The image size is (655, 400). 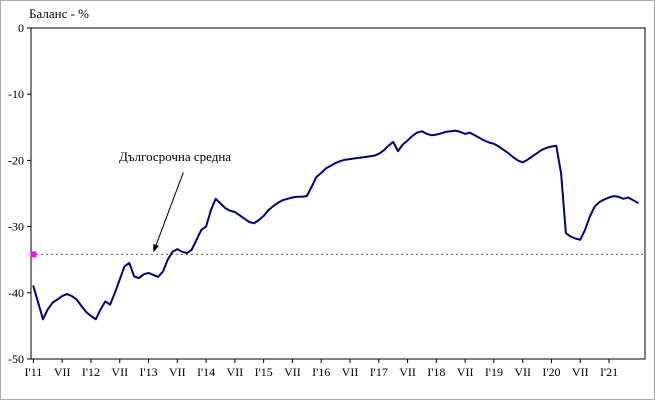 What do you see at coordinates (91, 372) in the screenshot?
I see `x-tick-label: I'12` at bounding box center [91, 372].